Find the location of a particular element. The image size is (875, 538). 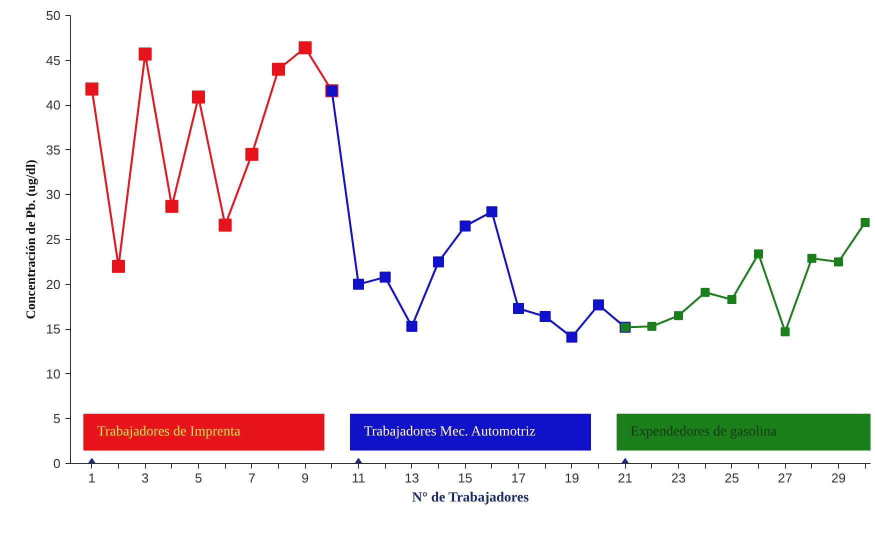

y-tick-label: 45 is located at coordinates (53, 60).